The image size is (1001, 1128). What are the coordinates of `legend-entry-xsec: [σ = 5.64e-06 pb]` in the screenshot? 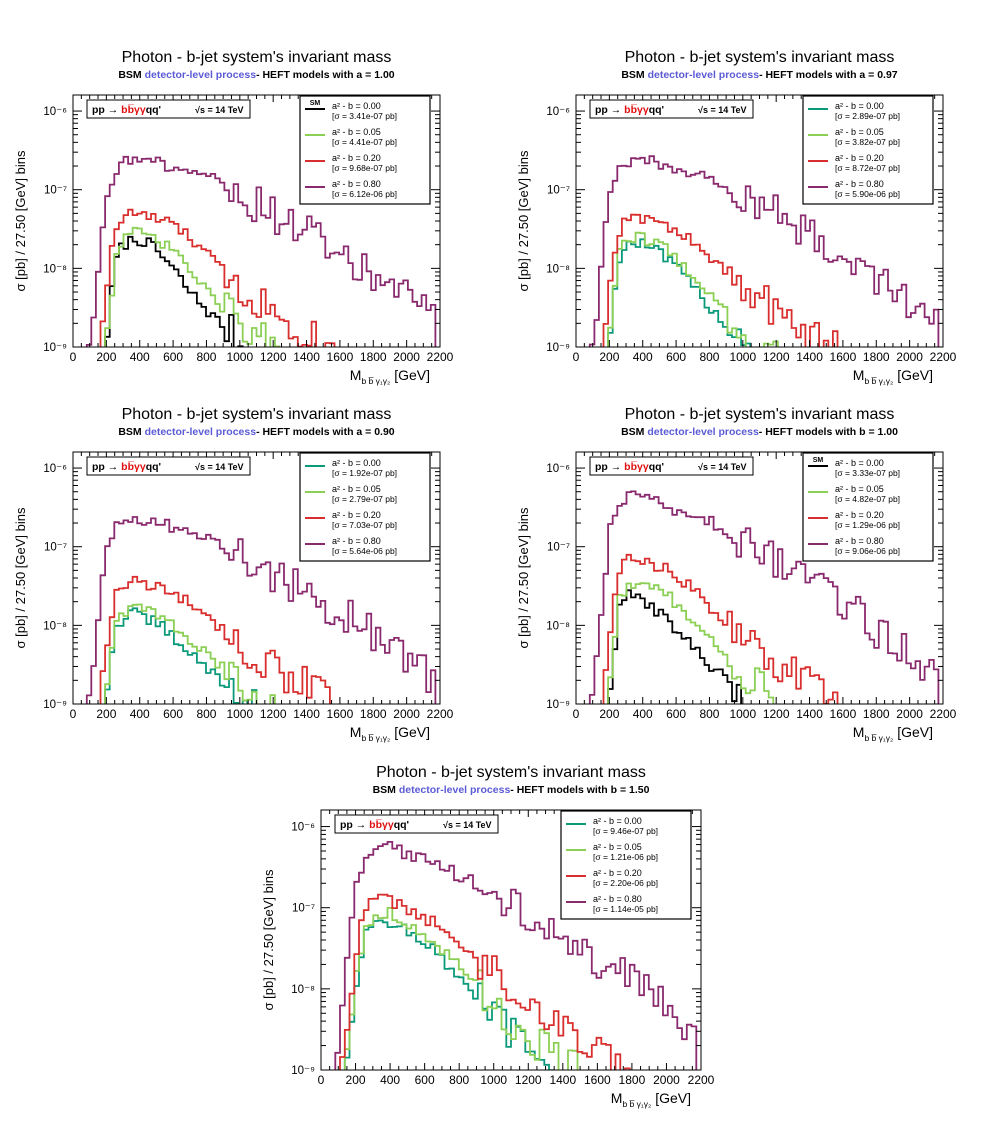 It's located at (364, 551).